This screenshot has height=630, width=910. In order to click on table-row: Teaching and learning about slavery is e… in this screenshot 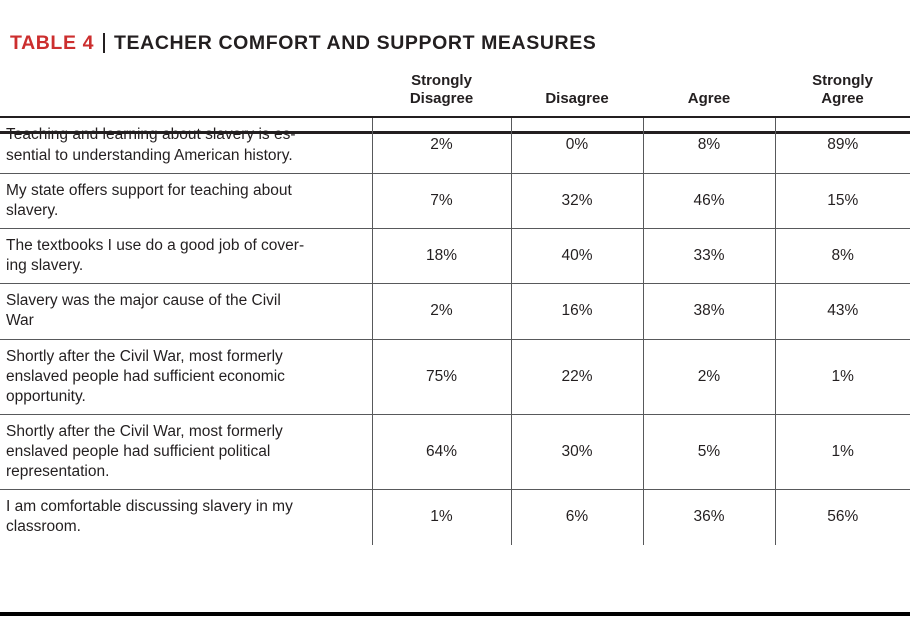, I will do `click(455, 145)`.